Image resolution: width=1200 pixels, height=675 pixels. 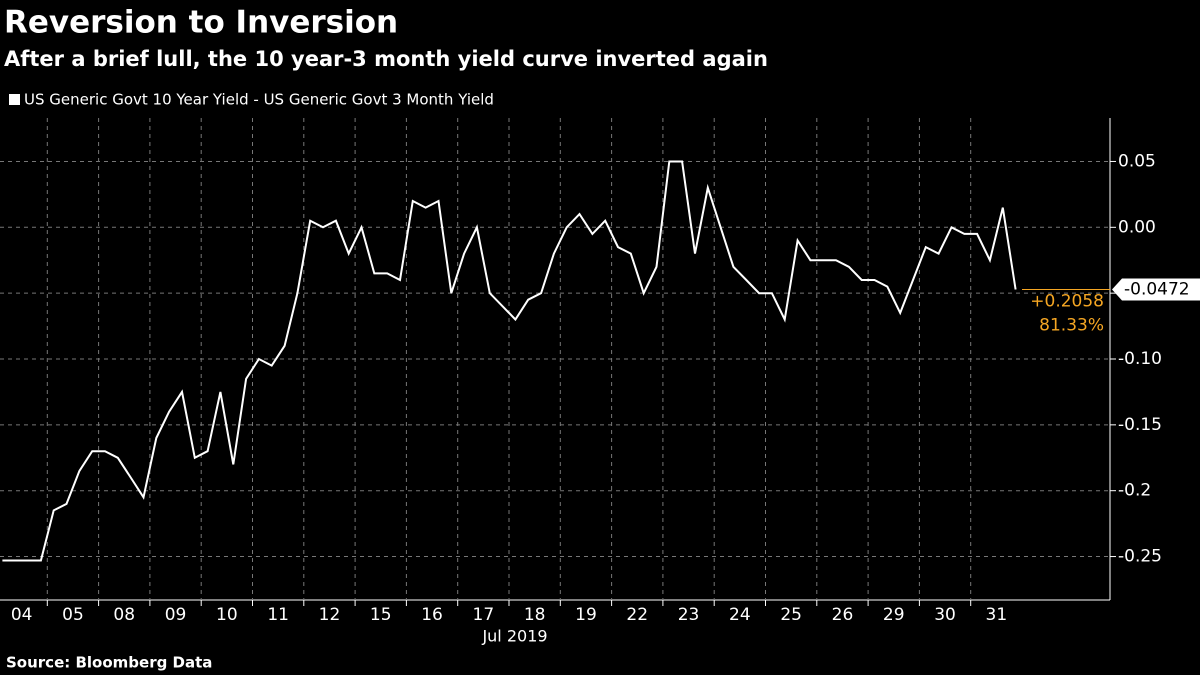 I want to click on x-tick-label: 12, so click(x=330, y=615).